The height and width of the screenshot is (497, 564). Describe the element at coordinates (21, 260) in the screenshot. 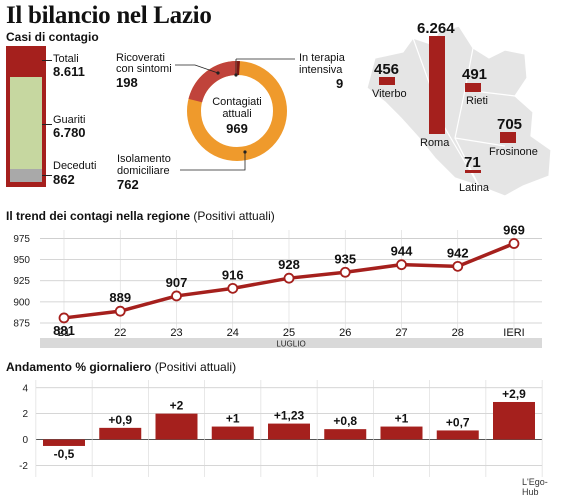

I see `trend-ytick-label: 950` at that location.